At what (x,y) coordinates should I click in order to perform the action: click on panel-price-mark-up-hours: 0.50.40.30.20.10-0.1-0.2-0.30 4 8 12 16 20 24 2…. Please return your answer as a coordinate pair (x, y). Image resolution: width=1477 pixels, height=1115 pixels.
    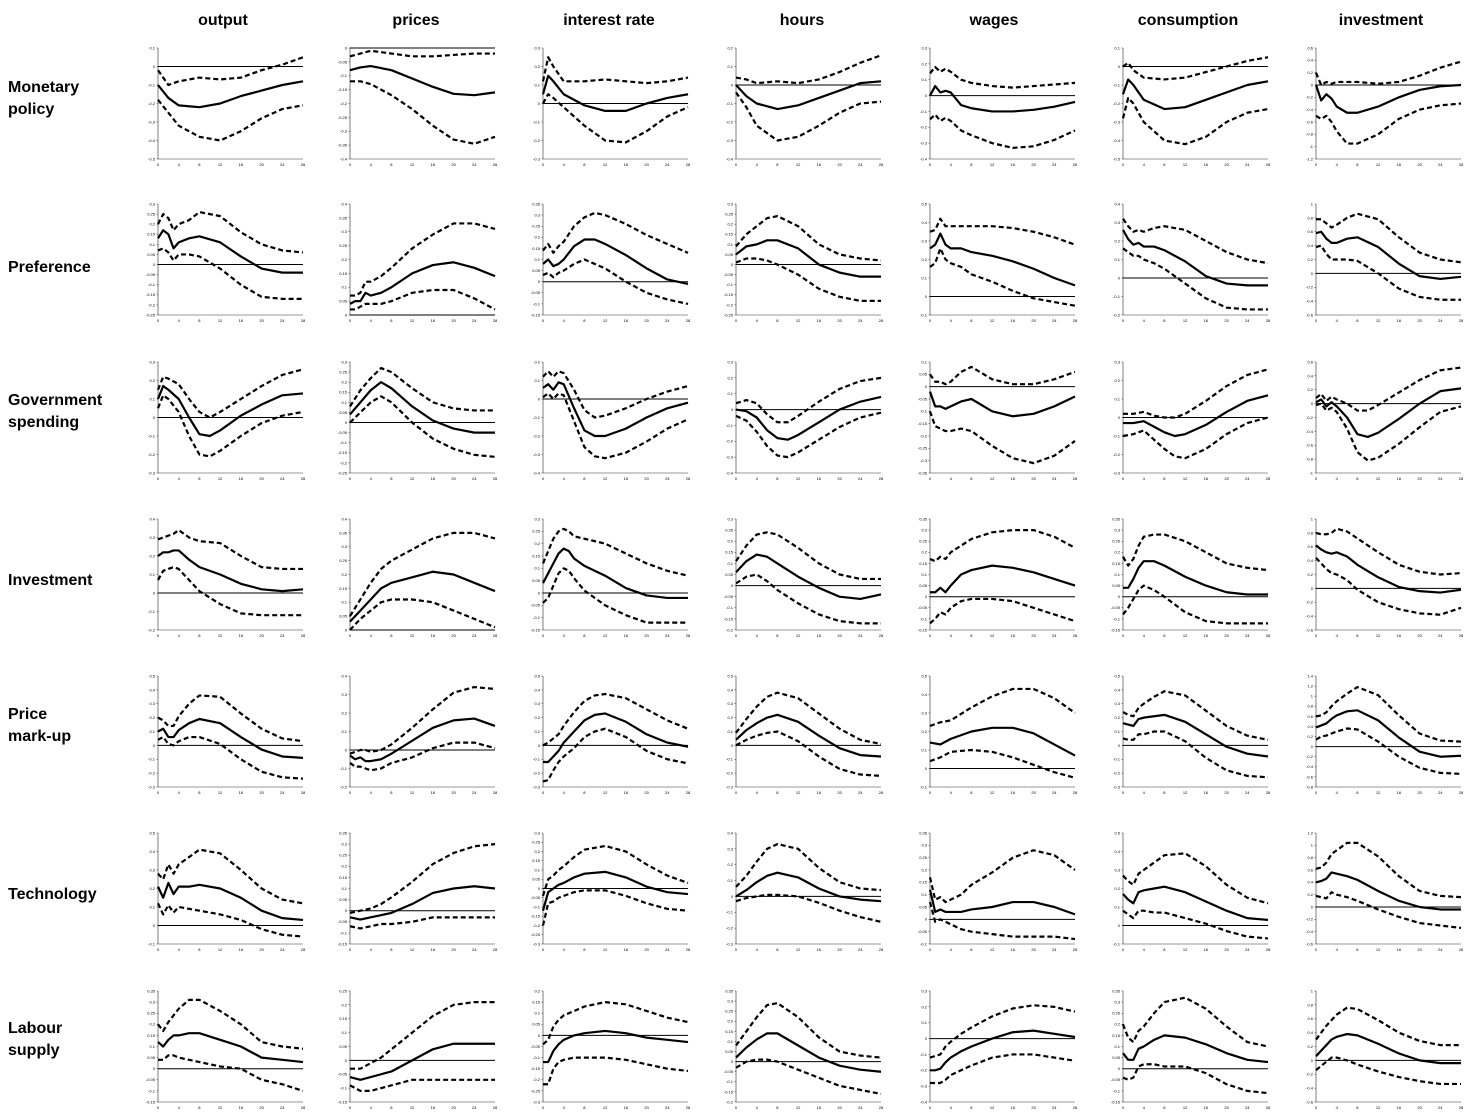
    Looking at the image, I should click on (805, 734).